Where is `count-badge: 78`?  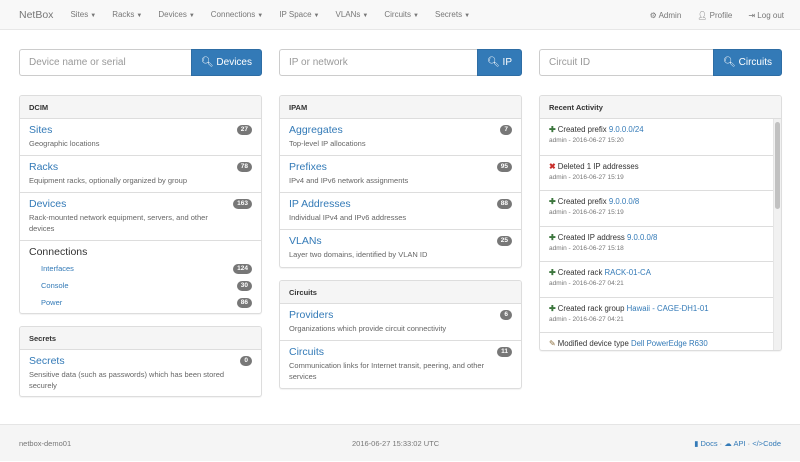
count-badge: 78 is located at coordinates (244, 167).